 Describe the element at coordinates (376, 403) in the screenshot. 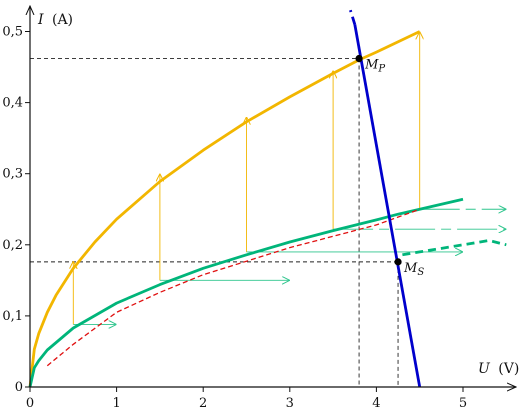

I see `x-tick-label: 4` at that location.